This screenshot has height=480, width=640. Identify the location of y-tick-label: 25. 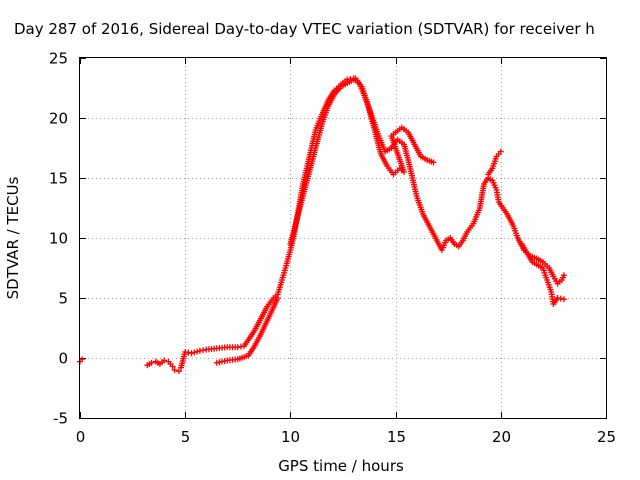
(58, 59).